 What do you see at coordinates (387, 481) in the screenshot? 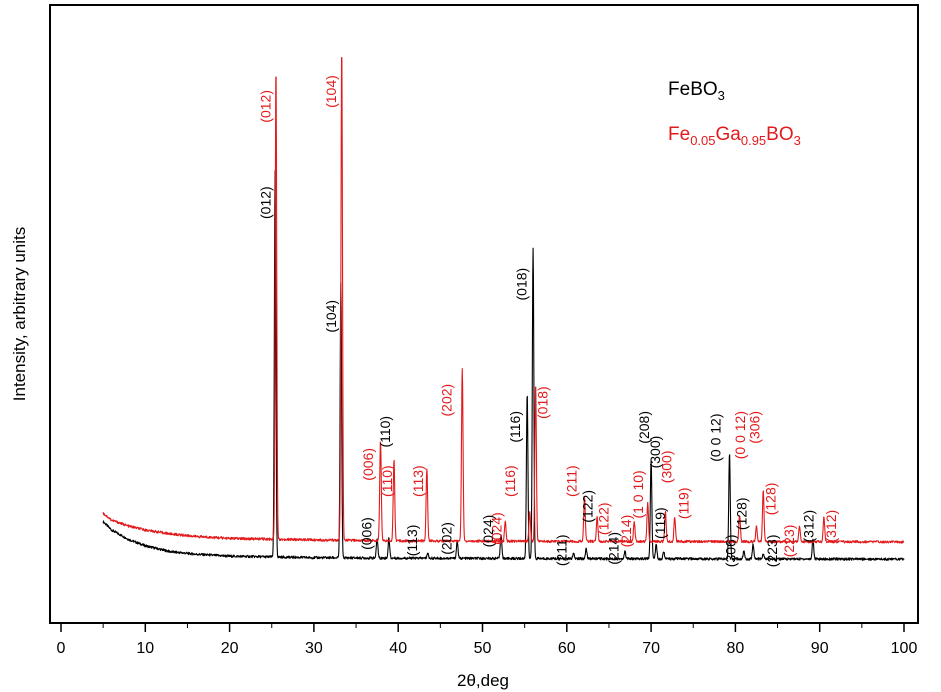
I see `peak-label-23: (110)` at bounding box center [387, 481].